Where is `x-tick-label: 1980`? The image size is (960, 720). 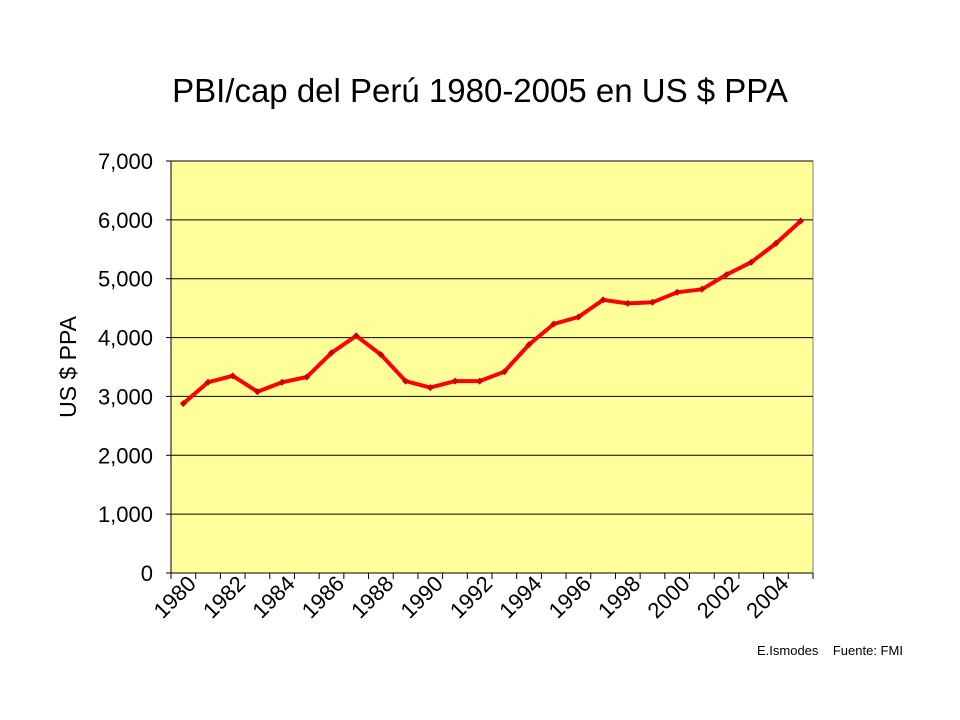 x-tick-label: 1980 is located at coordinates (175, 597).